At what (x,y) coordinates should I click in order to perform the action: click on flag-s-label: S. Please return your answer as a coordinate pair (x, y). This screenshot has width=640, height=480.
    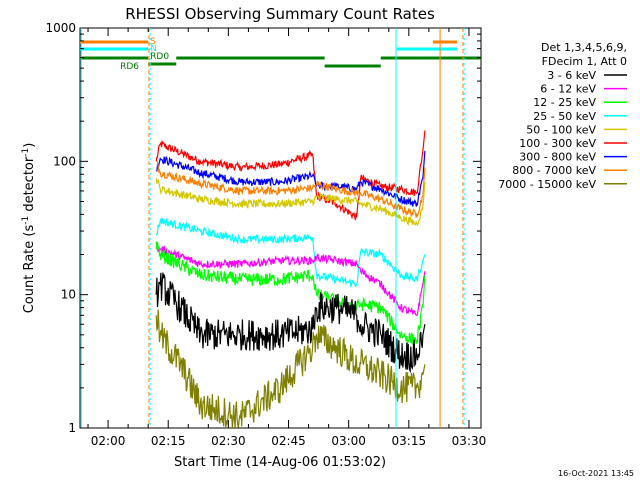
    Looking at the image, I should click on (153, 42).